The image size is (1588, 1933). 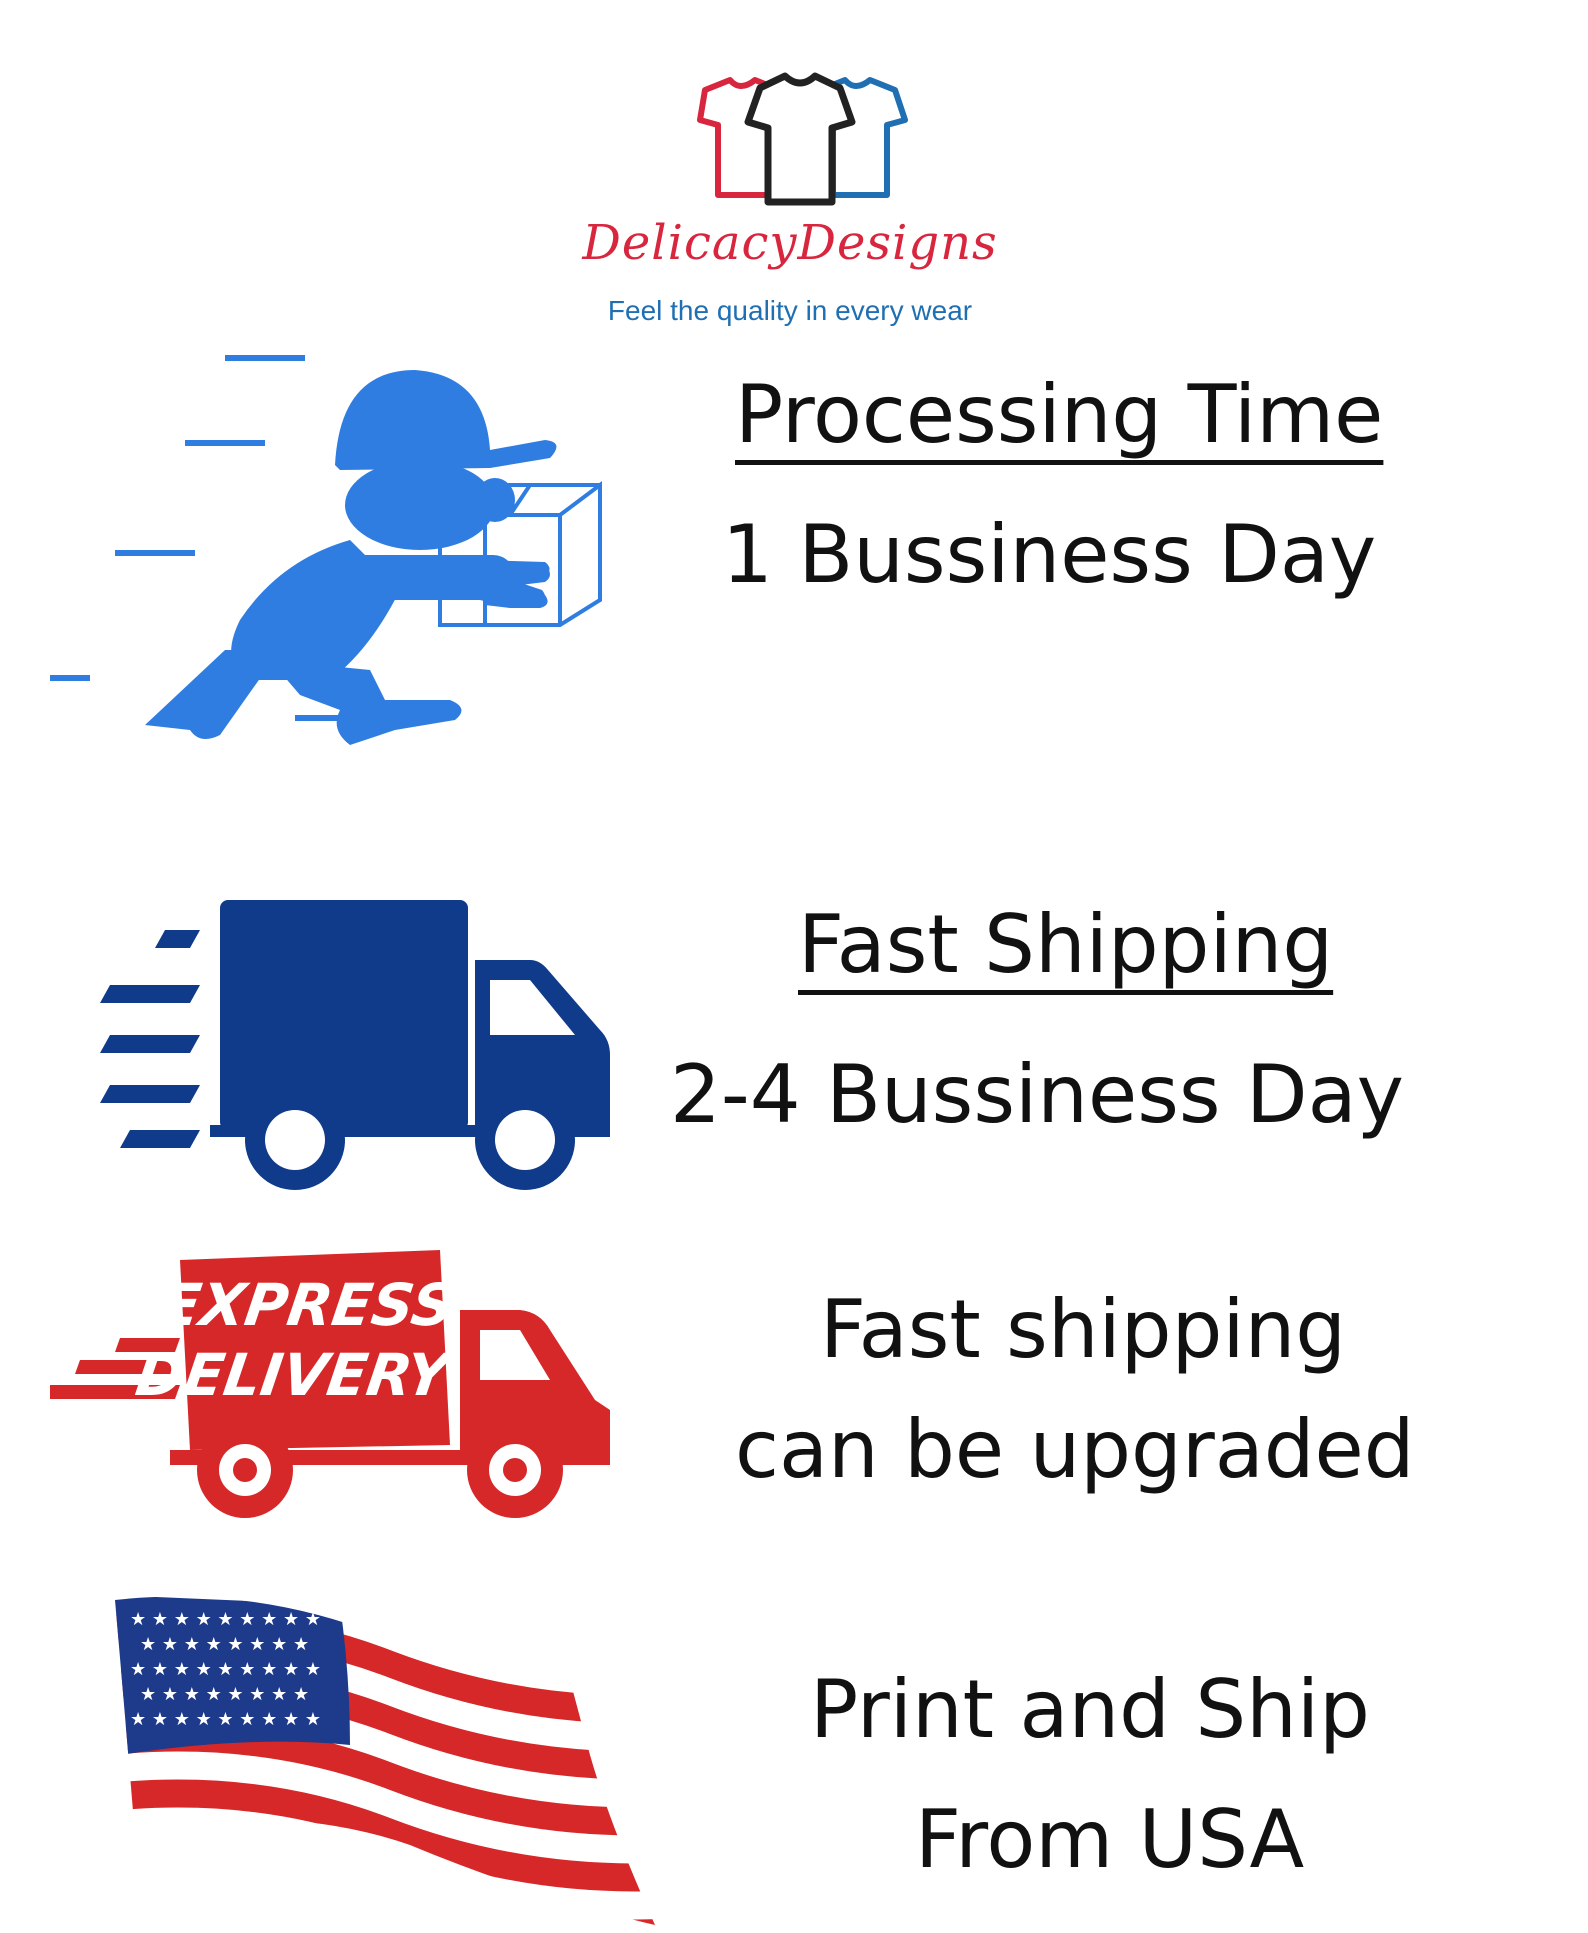 What do you see at coordinates (1066, 944) in the screenshot?
I see `fast-shipping-heading: Fast Shipping` at bounding box center [1066, 944].